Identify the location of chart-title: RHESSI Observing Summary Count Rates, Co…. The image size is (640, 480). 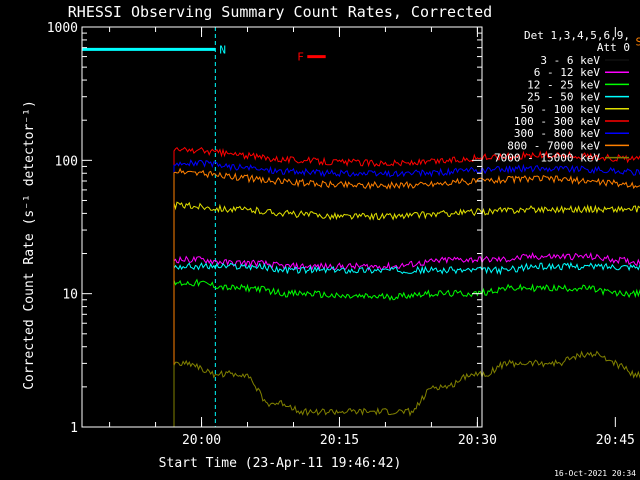
(280, 12).